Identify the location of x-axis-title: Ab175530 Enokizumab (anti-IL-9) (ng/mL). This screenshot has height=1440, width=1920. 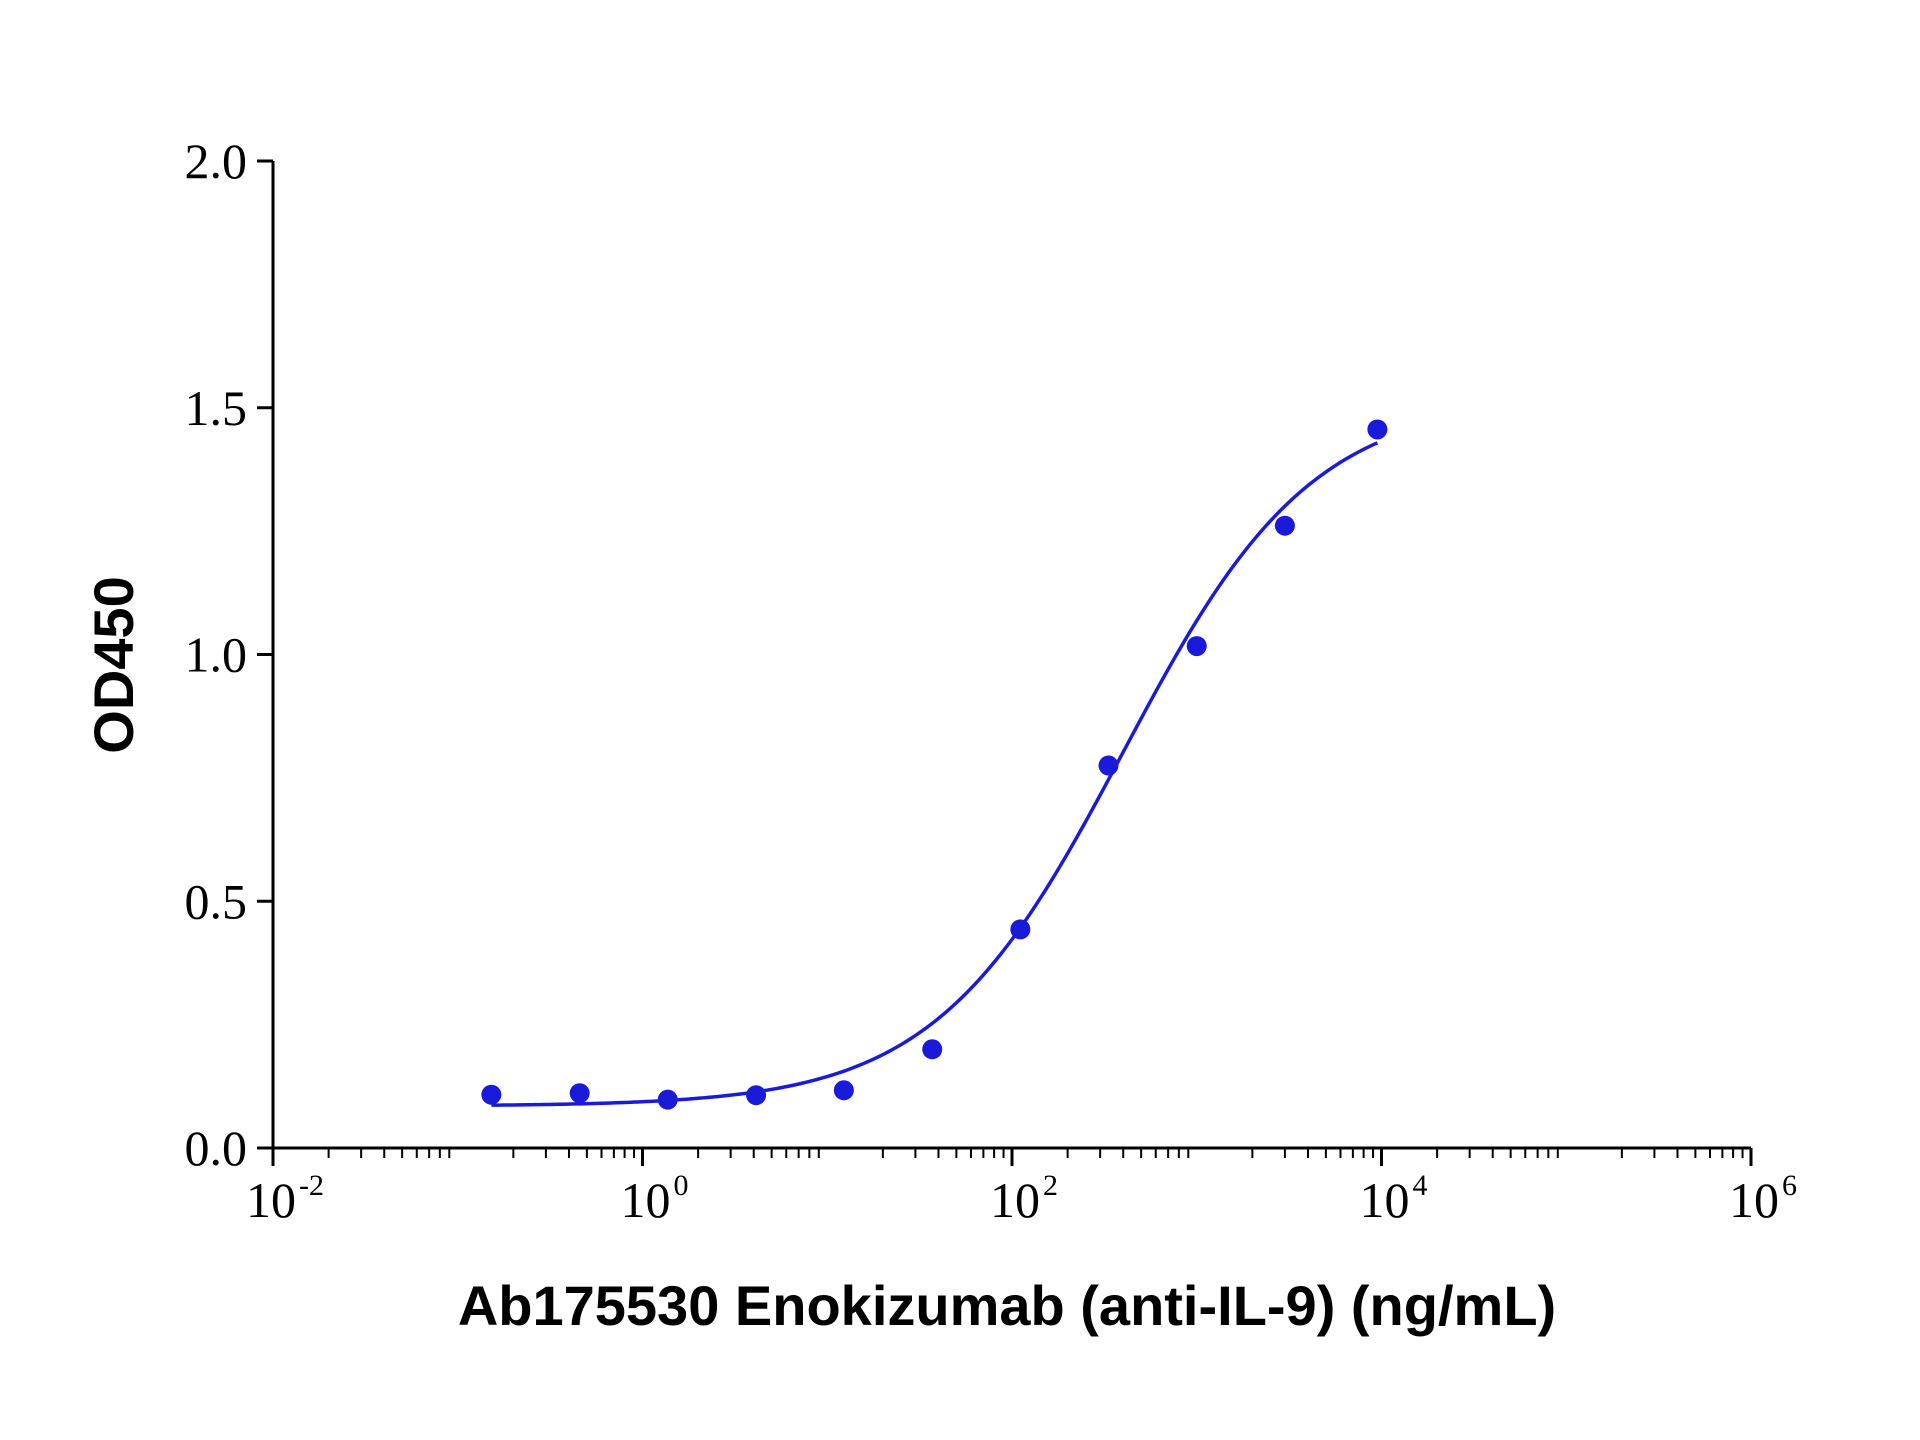
(1007, 1305).